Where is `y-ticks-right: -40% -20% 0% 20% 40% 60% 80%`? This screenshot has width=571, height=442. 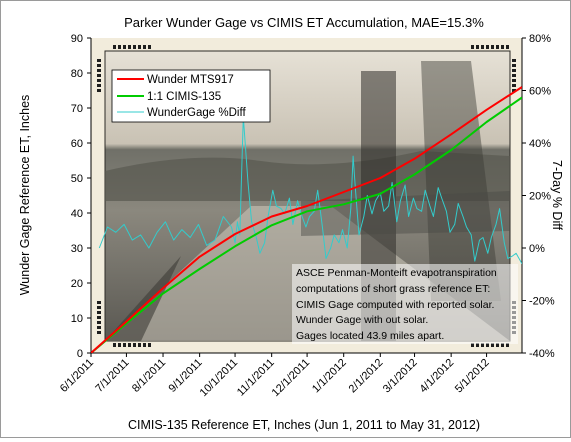 y-ticks-right: -40% -20% 0% 20% 40% 60% 80% is located at coordinates (538, 196).